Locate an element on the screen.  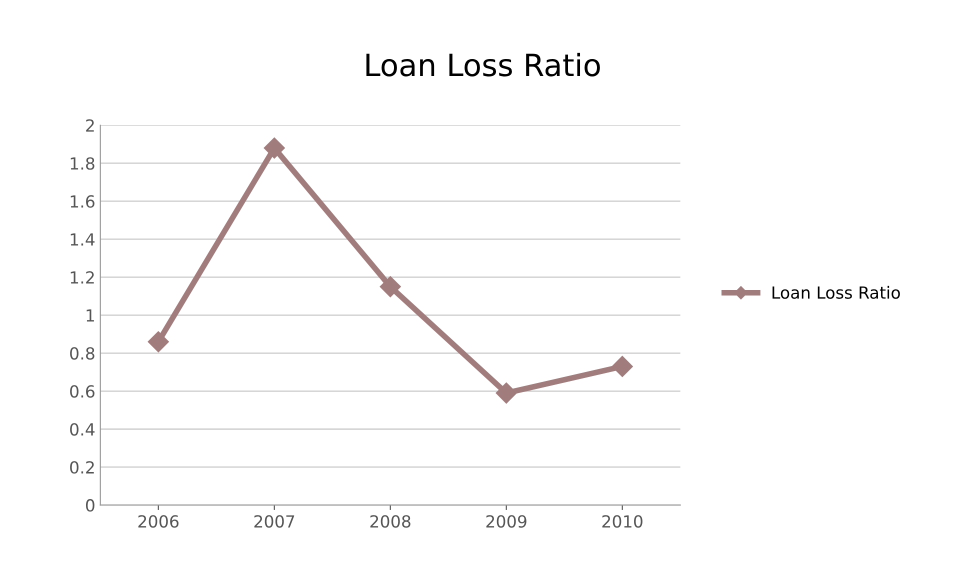
y-tick-label: 0.2 is located at coordinates (82, 467).